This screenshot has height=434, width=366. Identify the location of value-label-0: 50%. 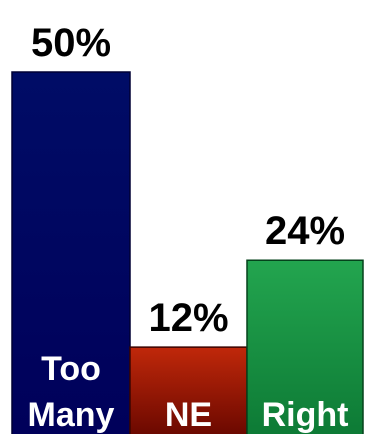
(71, 43).